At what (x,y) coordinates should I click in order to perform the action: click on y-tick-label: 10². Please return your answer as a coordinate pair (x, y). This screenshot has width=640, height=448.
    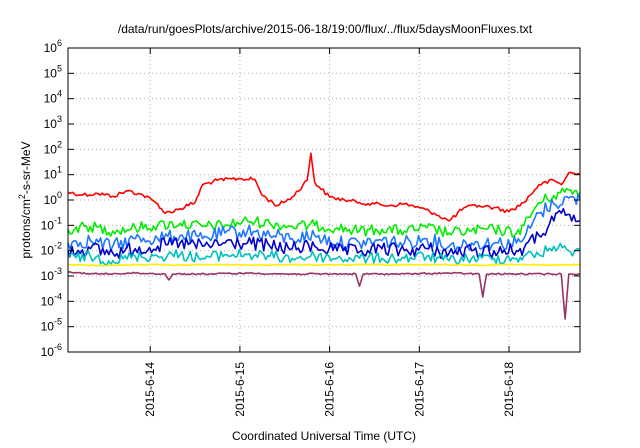
    Looking at the image, I should click on (53, 147).